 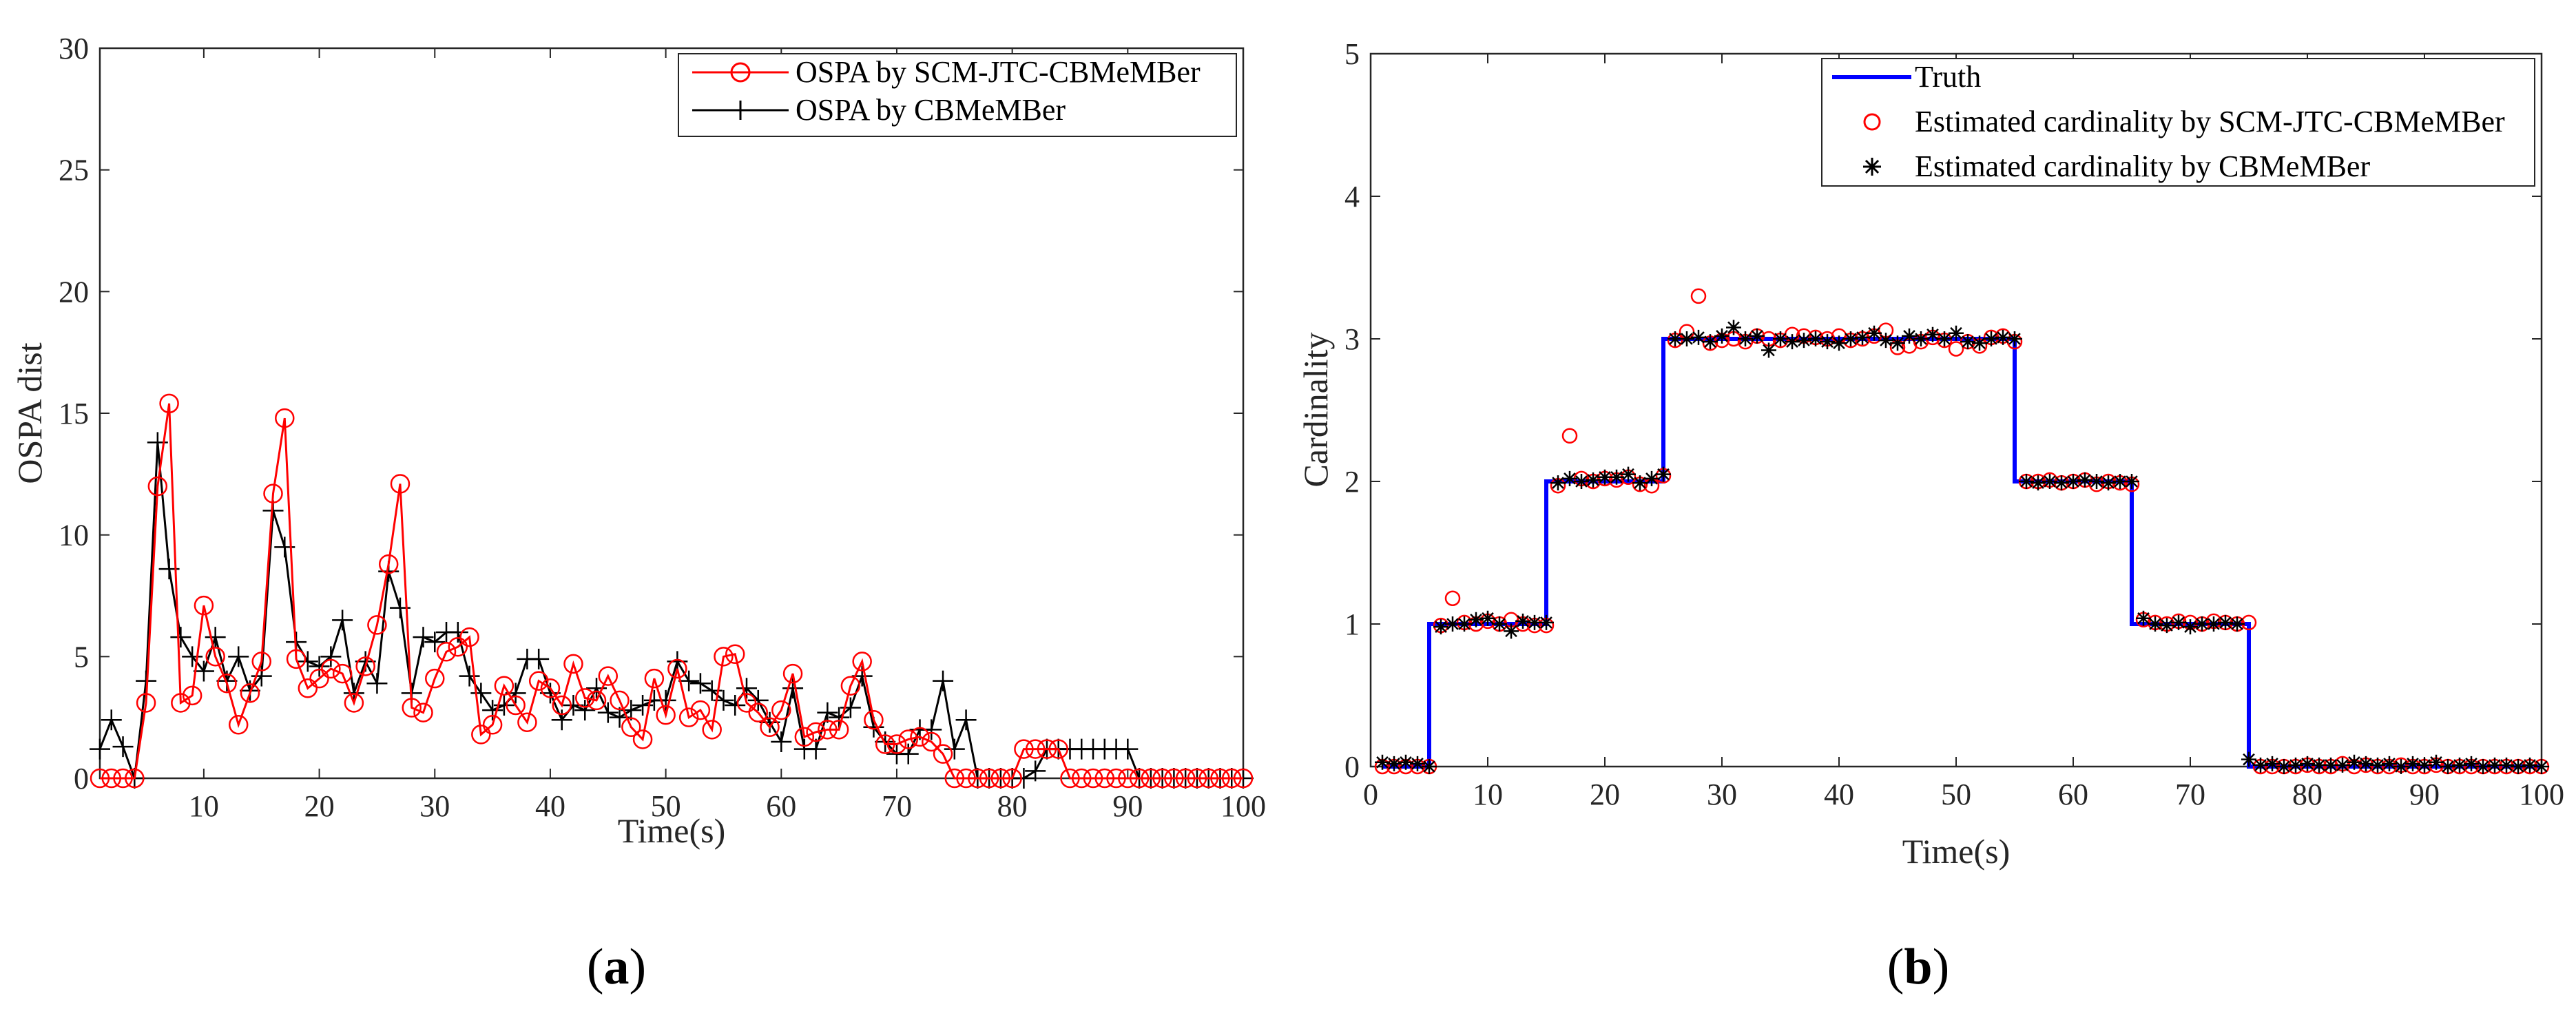 What do you see at coordinates (204, 806) in the screenshot?
I see `panel-a-x-tick-label: 10` at bounding box center [204, 806].